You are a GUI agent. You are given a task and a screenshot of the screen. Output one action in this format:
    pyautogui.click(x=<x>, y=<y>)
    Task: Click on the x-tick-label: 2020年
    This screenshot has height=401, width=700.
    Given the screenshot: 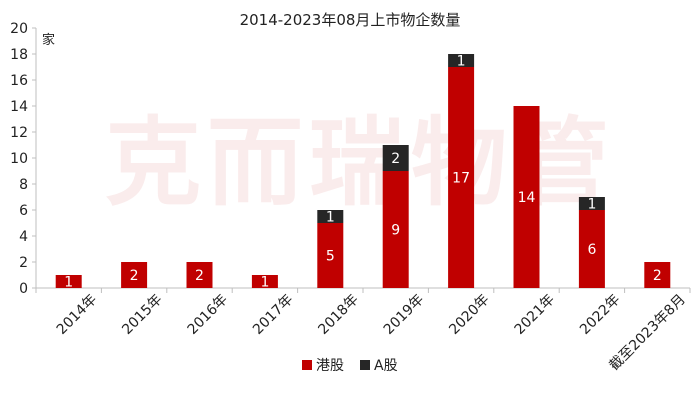 What is the action you would take?
    pyautogui.click(x=469, y=315)
    